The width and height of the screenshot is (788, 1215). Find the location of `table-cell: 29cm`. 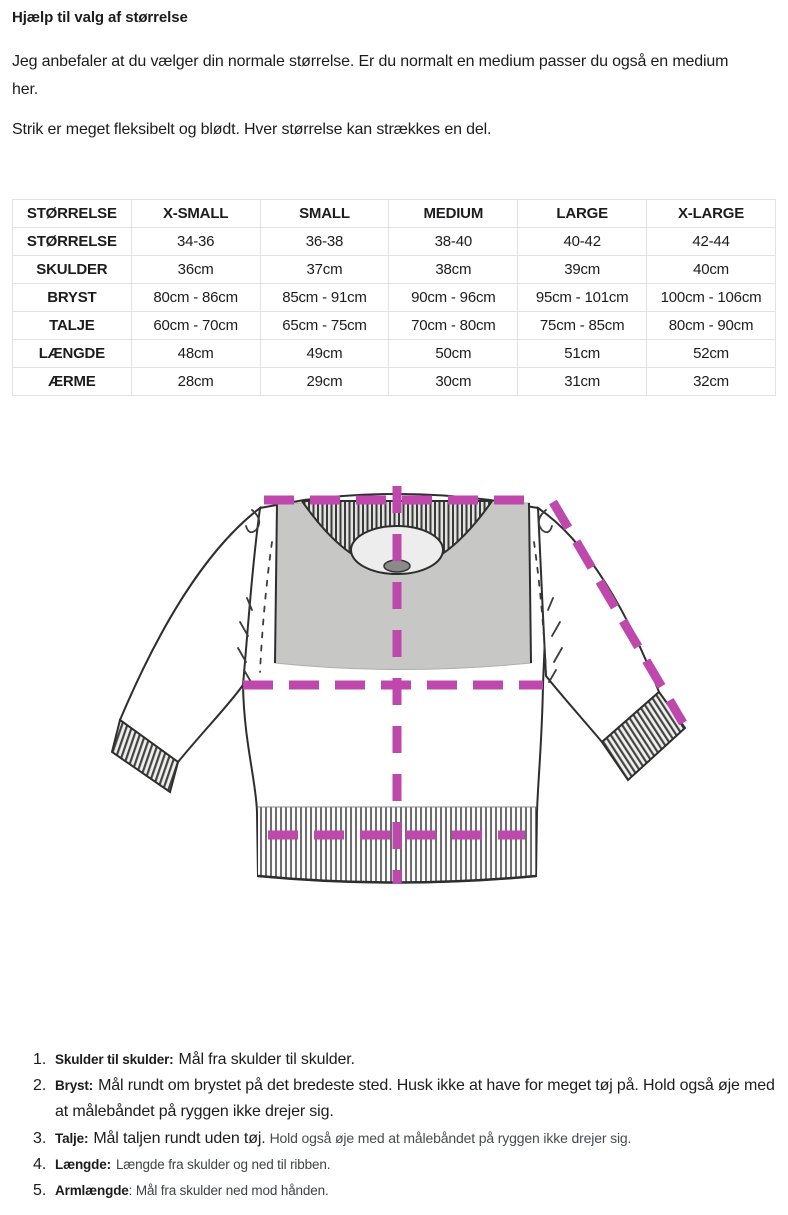

table-cell: 29cm is located at coordinates (324, 381).